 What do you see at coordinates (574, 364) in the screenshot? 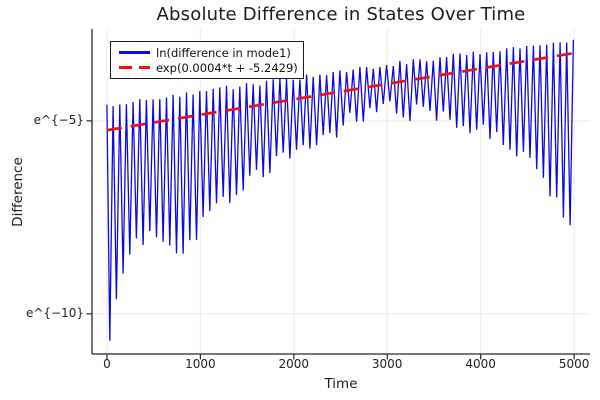
I see `x-tick-label: 5000` at bounding box center [574, 364].